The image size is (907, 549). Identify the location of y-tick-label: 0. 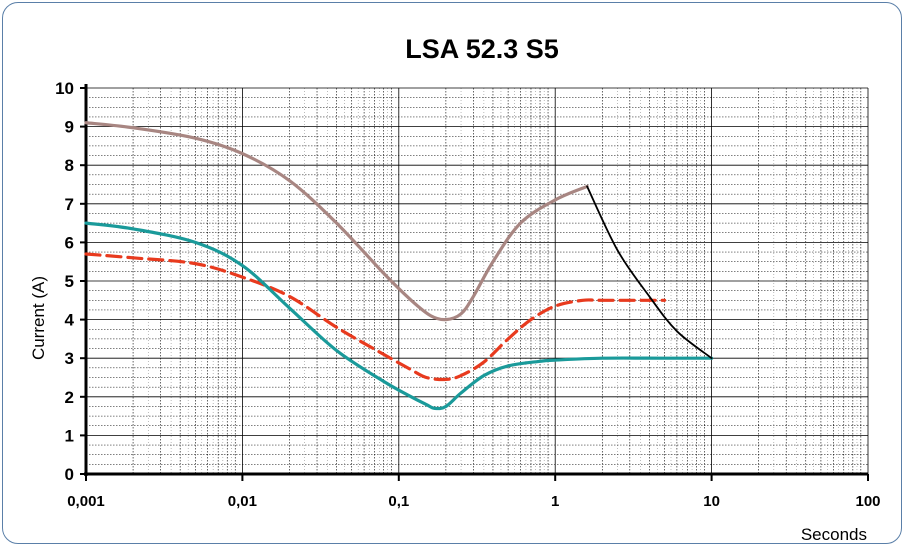
(69, 474).